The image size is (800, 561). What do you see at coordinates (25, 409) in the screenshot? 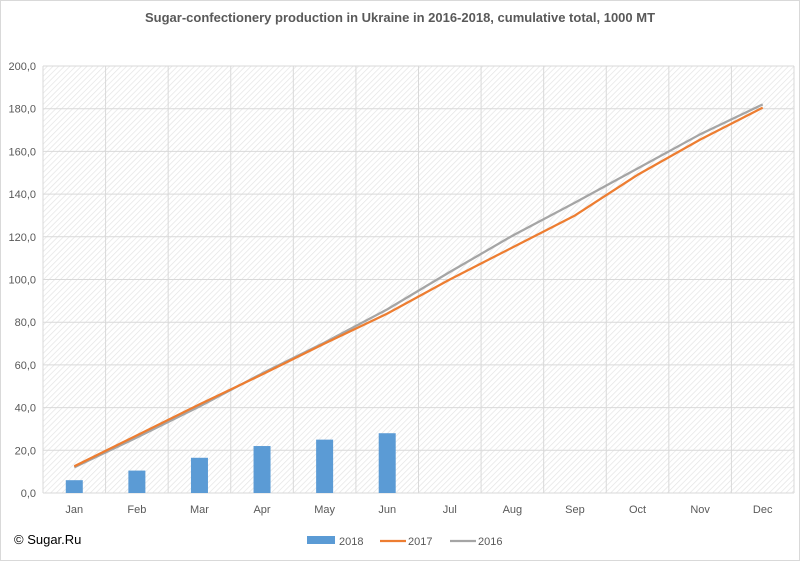
I see `y-tick-label: 40,0` at bounding box center [25, 409].